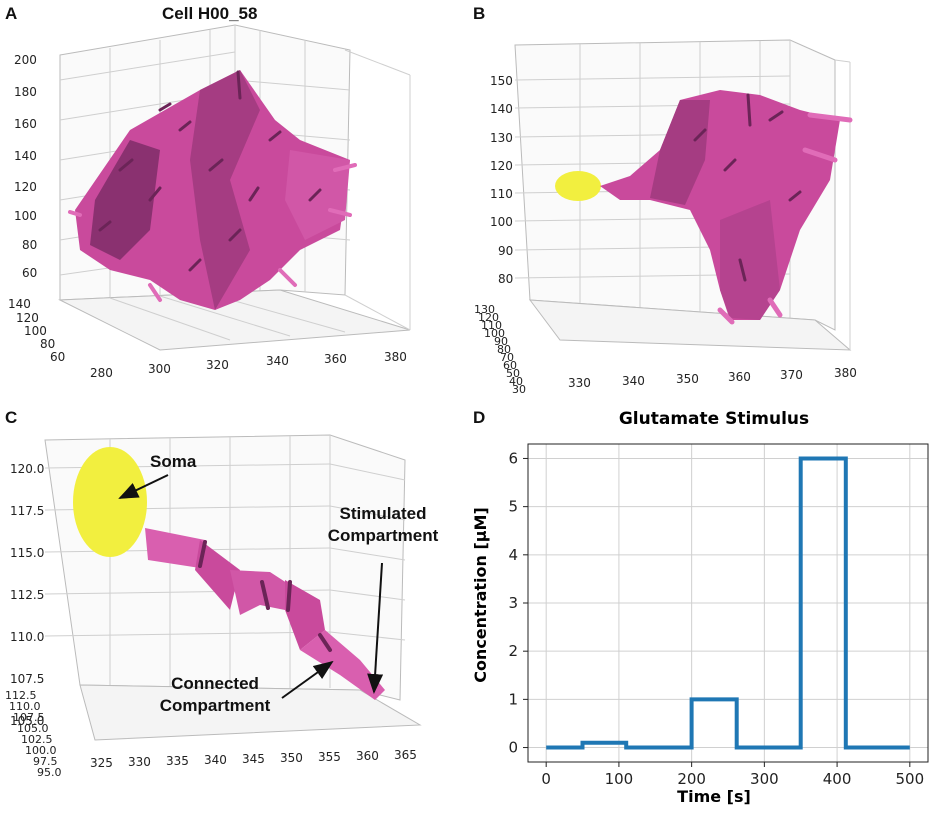 This screenshot has height=813, width=935. I want to click on y-tick-label: 6, so click(513, 458).